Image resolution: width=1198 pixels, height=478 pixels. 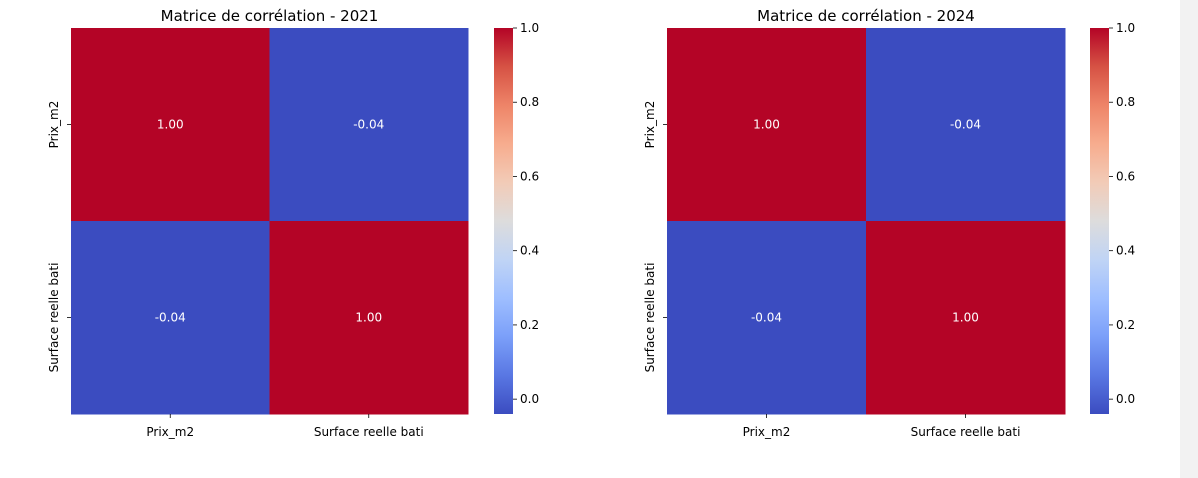 What do you see at coordinates (1189, 239) in the screenshot?
I see `scrollbar` at bounding box center [1189, 239].